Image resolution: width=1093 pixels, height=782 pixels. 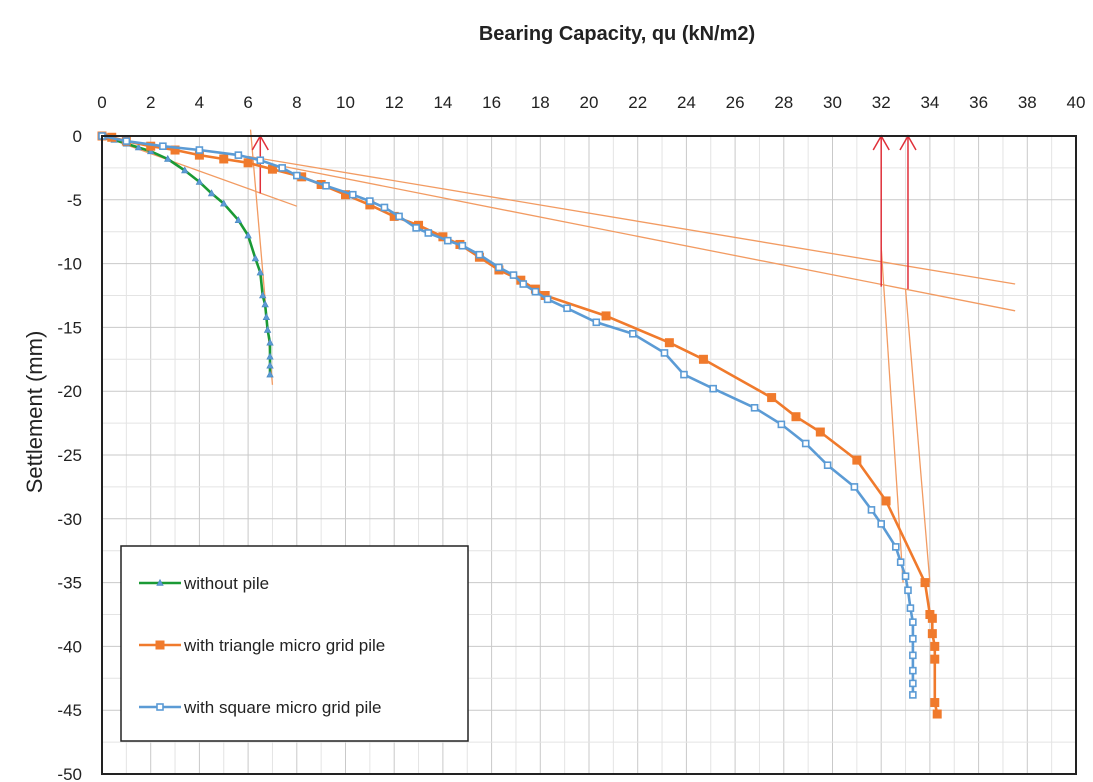 What do you see at coordinates (284, 645) in the screenshot?
I see `legend-label: with triangle micro grid pile` at bounding box center [284, 645].